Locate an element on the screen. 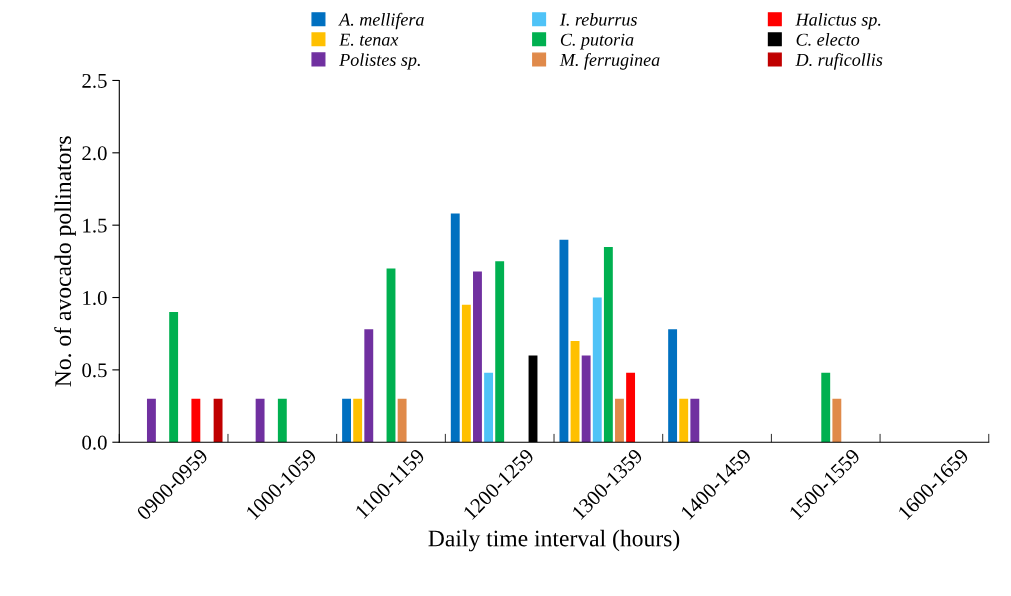 This screenshot has height=596, width=1011. y-axis-title: No. of avocado pollinators is located at coordinates (65, 261).